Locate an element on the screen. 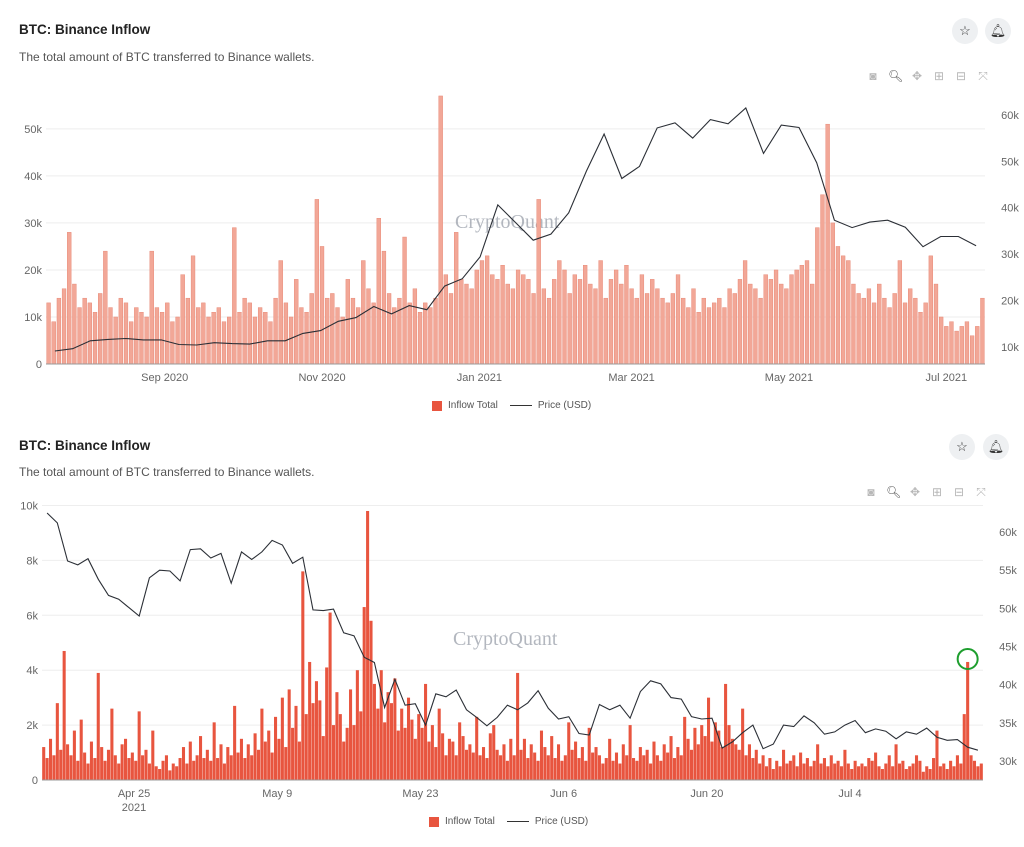  legend-line-swatch is located at coordinates (517, 821).